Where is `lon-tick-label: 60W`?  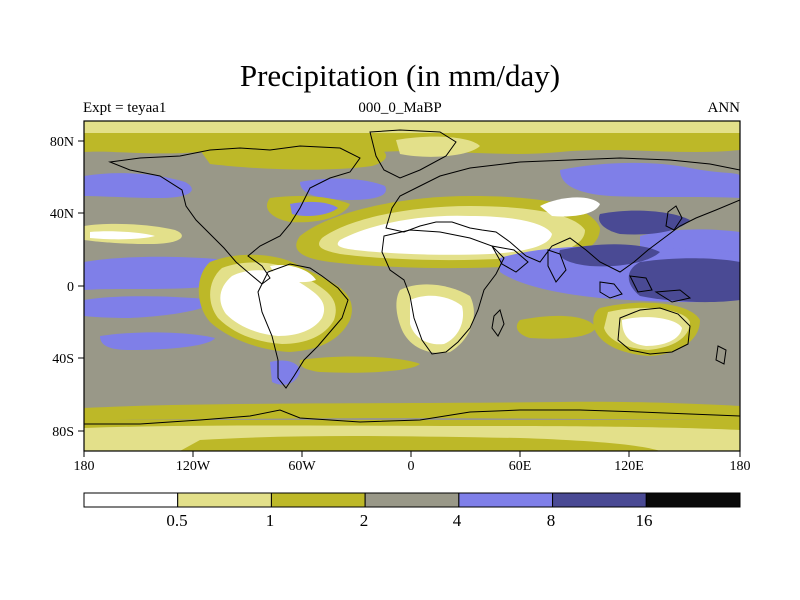 lon-tick-label: 60W is located at coordinates (302, 466).